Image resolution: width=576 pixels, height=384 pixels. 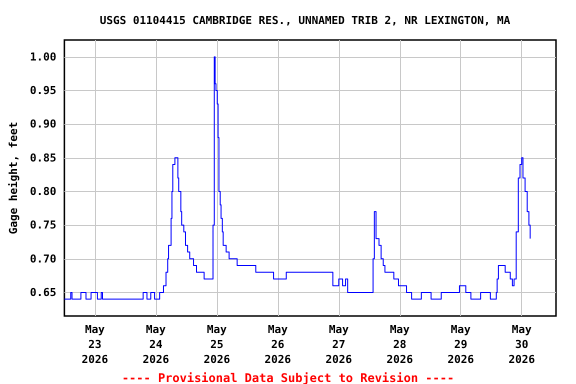 I want to click on y-tick-label: 0.70, so click(x=43, y=259).